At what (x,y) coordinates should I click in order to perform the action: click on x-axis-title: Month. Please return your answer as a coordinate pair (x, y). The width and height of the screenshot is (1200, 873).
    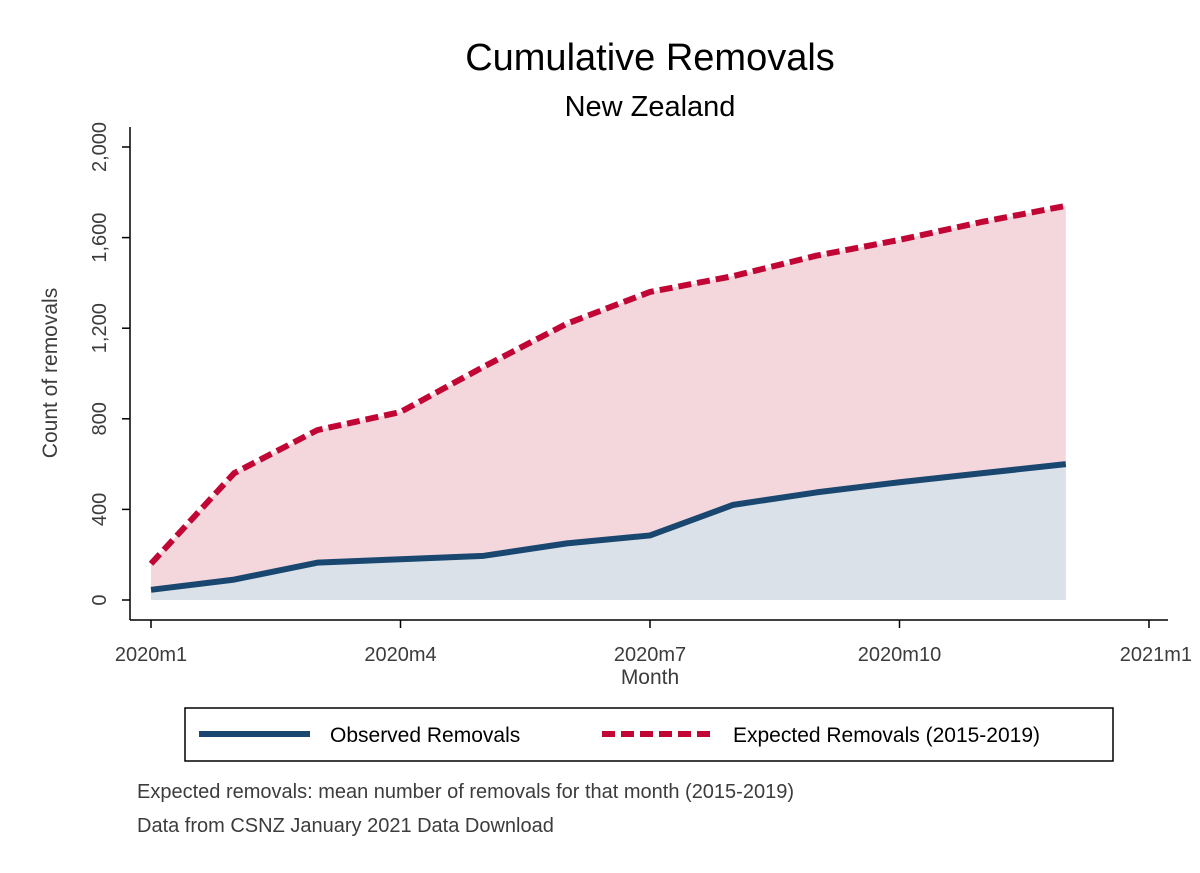
    Looking at the image, I should click on (650, 677).